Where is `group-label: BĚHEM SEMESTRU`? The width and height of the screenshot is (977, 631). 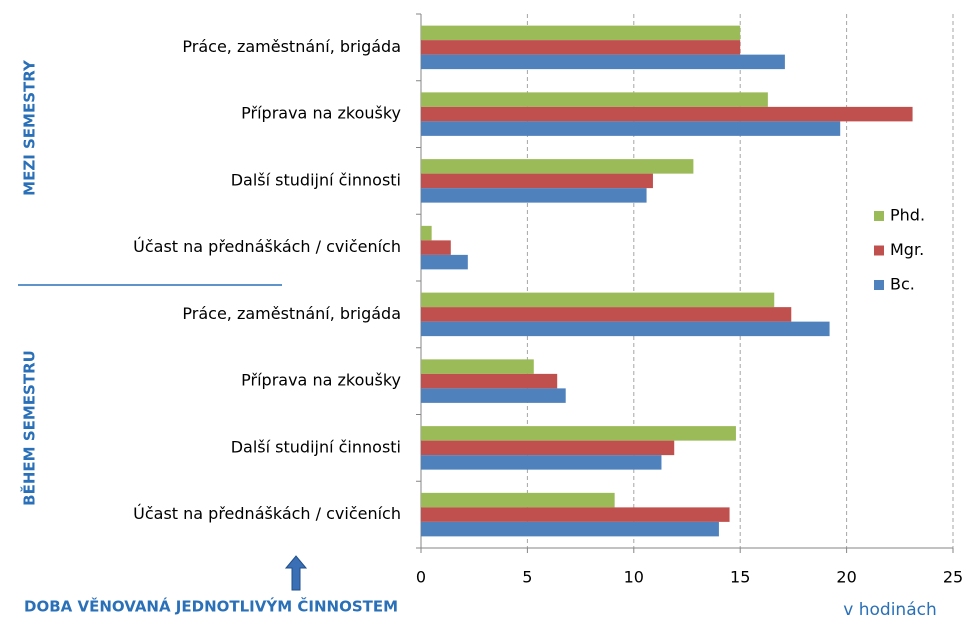 group-label: BĚHEM SEMESTRU is located at coordinates (29, 428).